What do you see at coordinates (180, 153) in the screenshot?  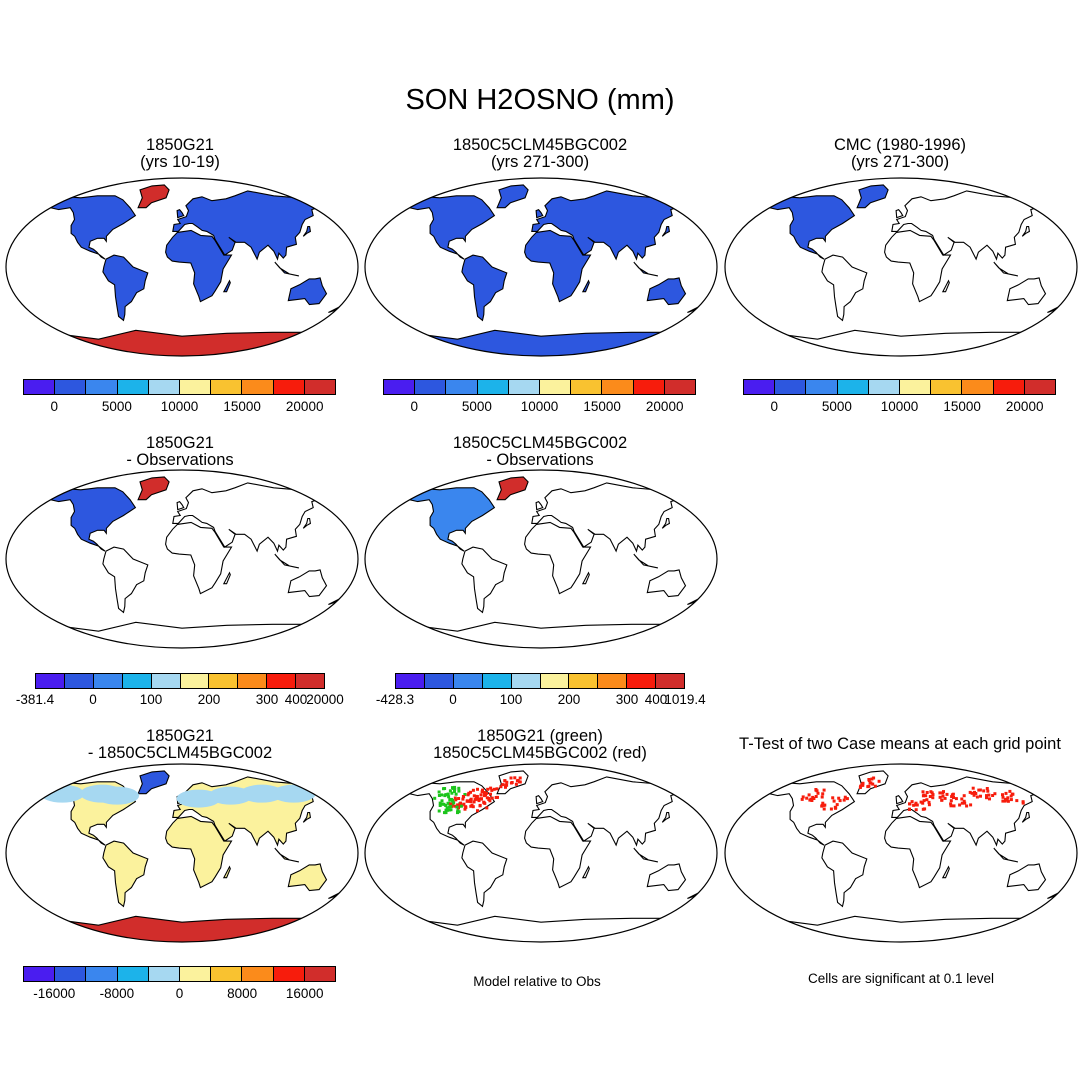 I see `panel-title-1850g21: 1850G21 (yrs 10-19)` at bounding box center [180, 153].